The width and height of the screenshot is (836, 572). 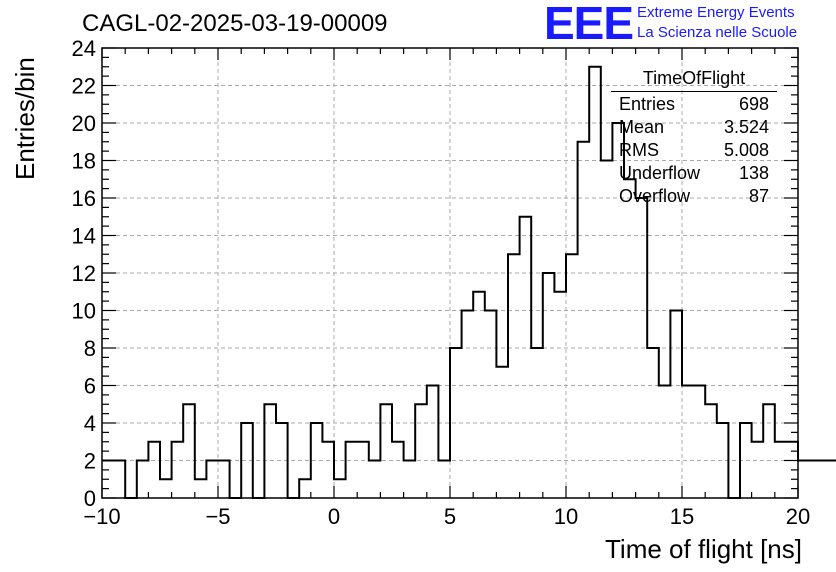 What do you see at coordinates (334, 516) in the screenshot?
I see `x-tick-label: 0` at bounding box center [334, 516].